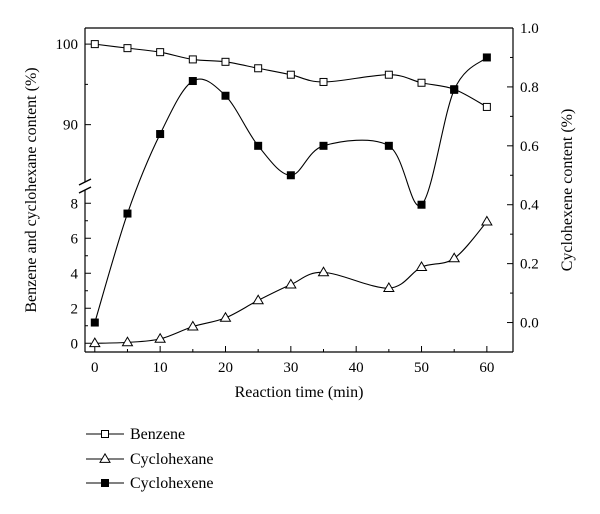 This screenshot has width=600, height=514. What do you see at coordinates (567, 190) in the screenshot?
I see `y-axis-right-title: Cyclohexene content (%)` at bounding box center [567, 190].